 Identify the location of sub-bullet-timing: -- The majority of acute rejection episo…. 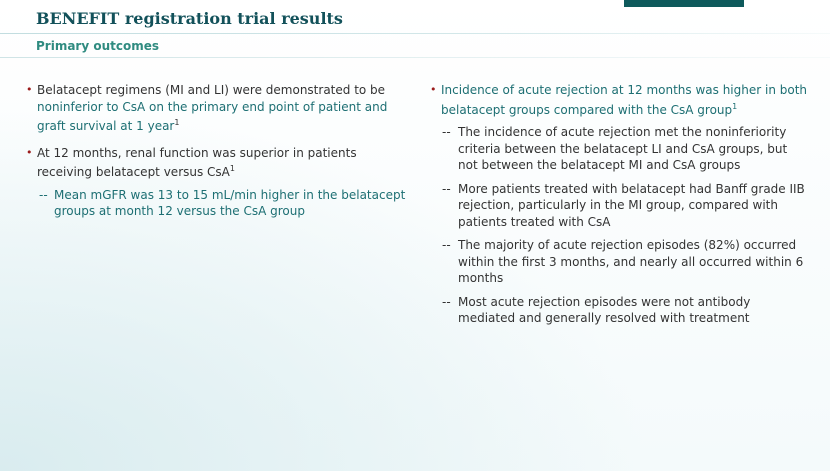
(620, 262).